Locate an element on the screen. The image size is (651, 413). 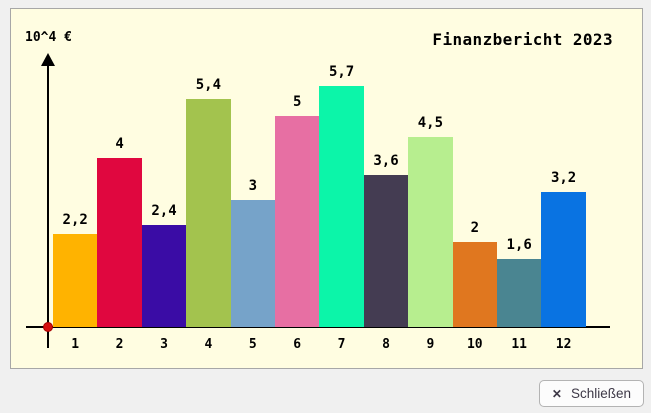
bar-value-label: 2 is located at coordinates (474, 228).